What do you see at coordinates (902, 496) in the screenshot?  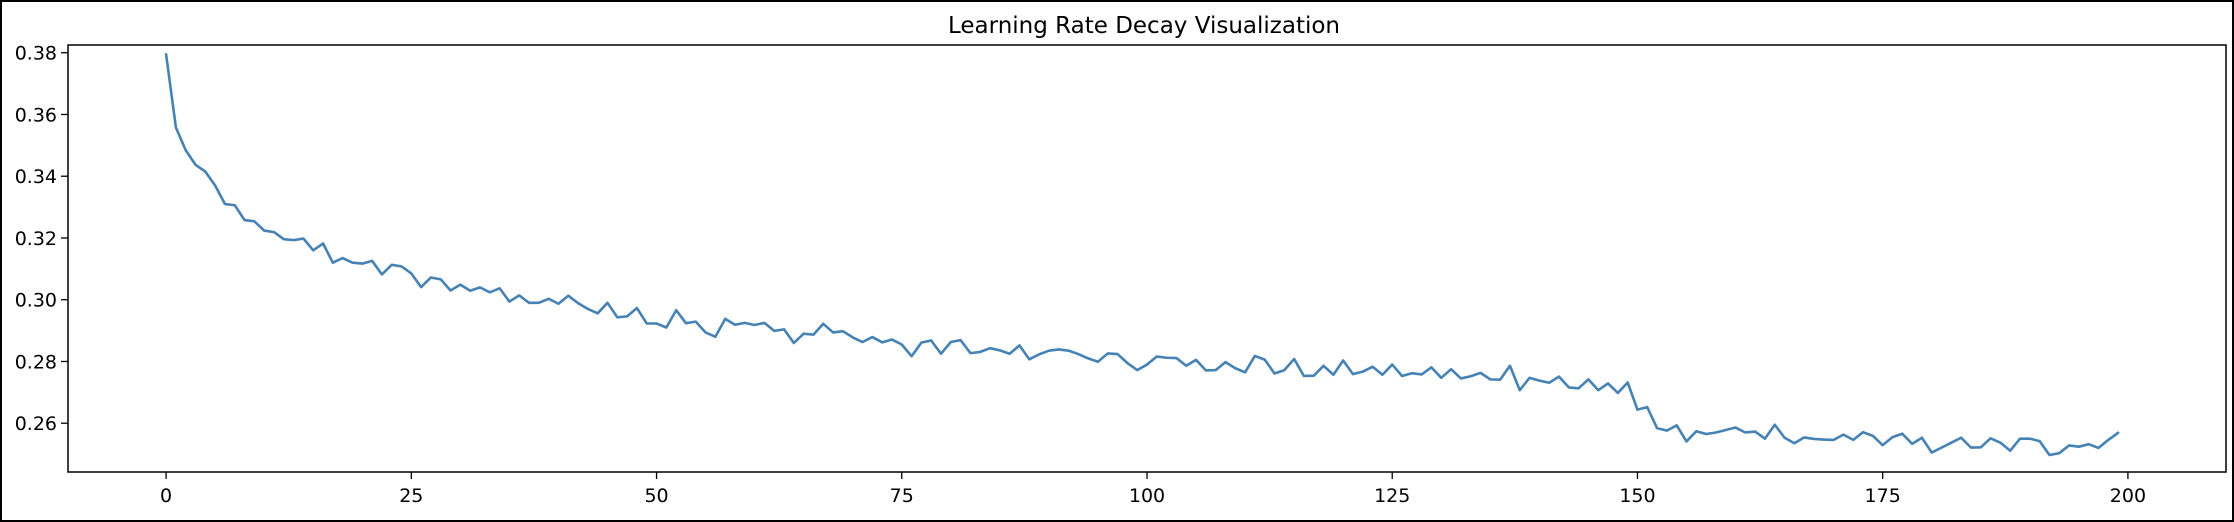 I see `x-tick-label: 75` at bounding box center [902, 496].